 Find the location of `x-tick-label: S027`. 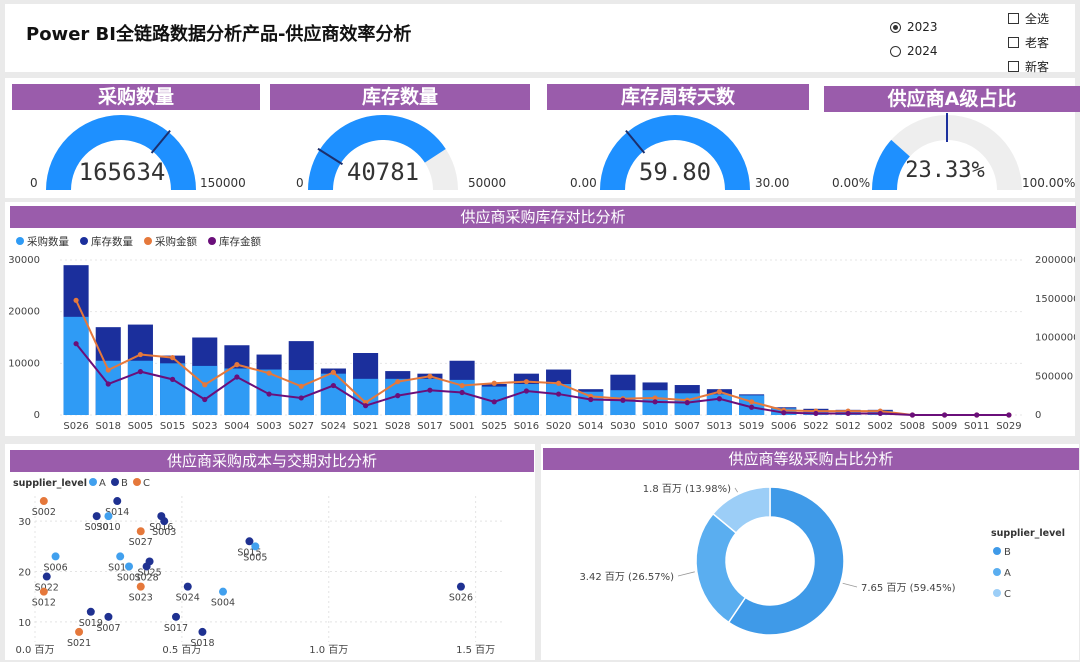

x-tick-label: S027 is located at coordinates (301, 426).